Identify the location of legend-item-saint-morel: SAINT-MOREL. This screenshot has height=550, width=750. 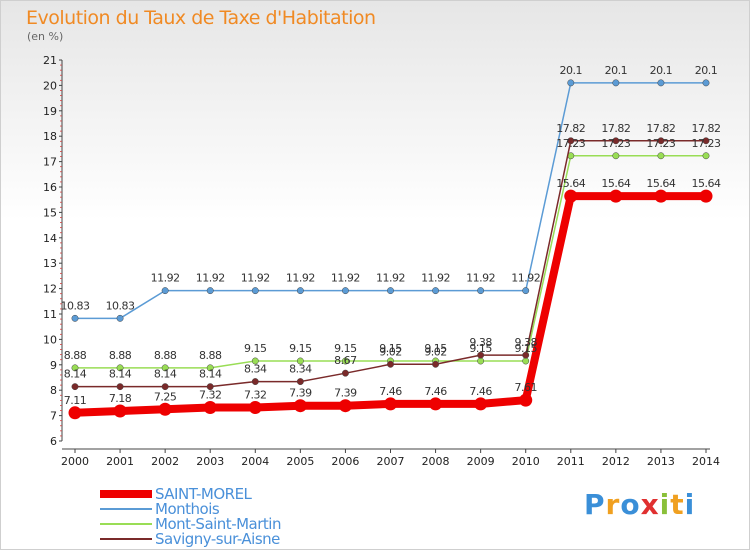
(230, 494).